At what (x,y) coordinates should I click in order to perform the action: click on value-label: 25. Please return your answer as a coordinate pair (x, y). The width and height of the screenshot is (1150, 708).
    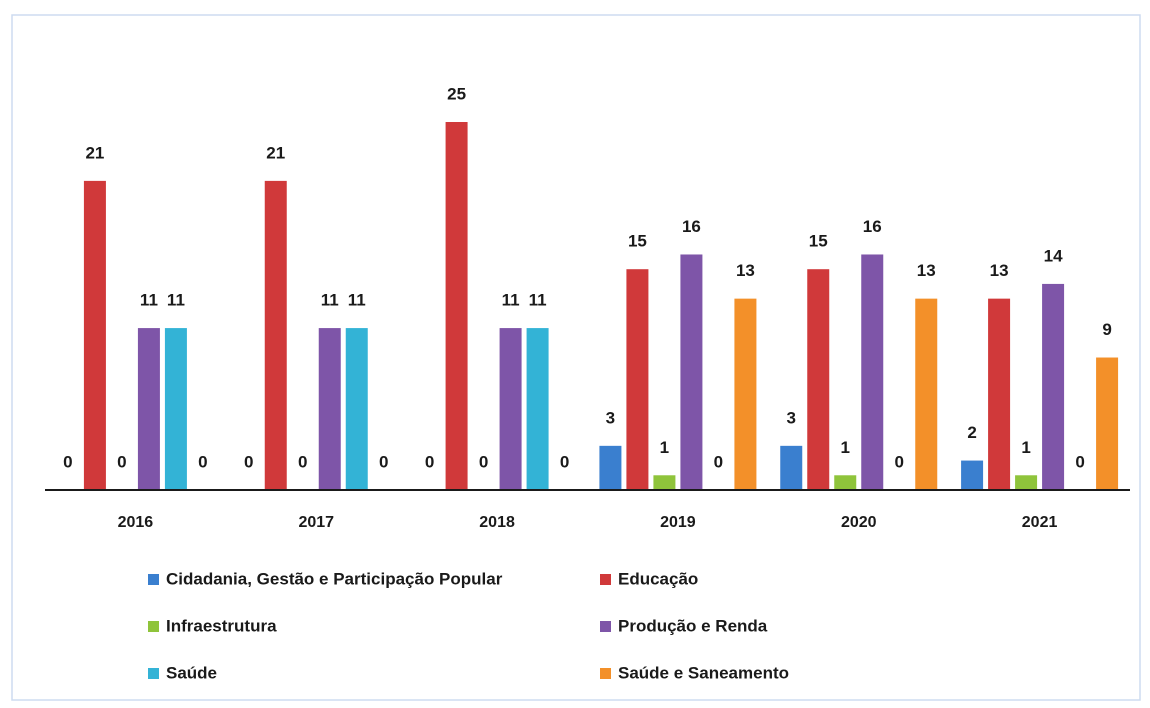
    Looking at the image, I should click on (456, 93).